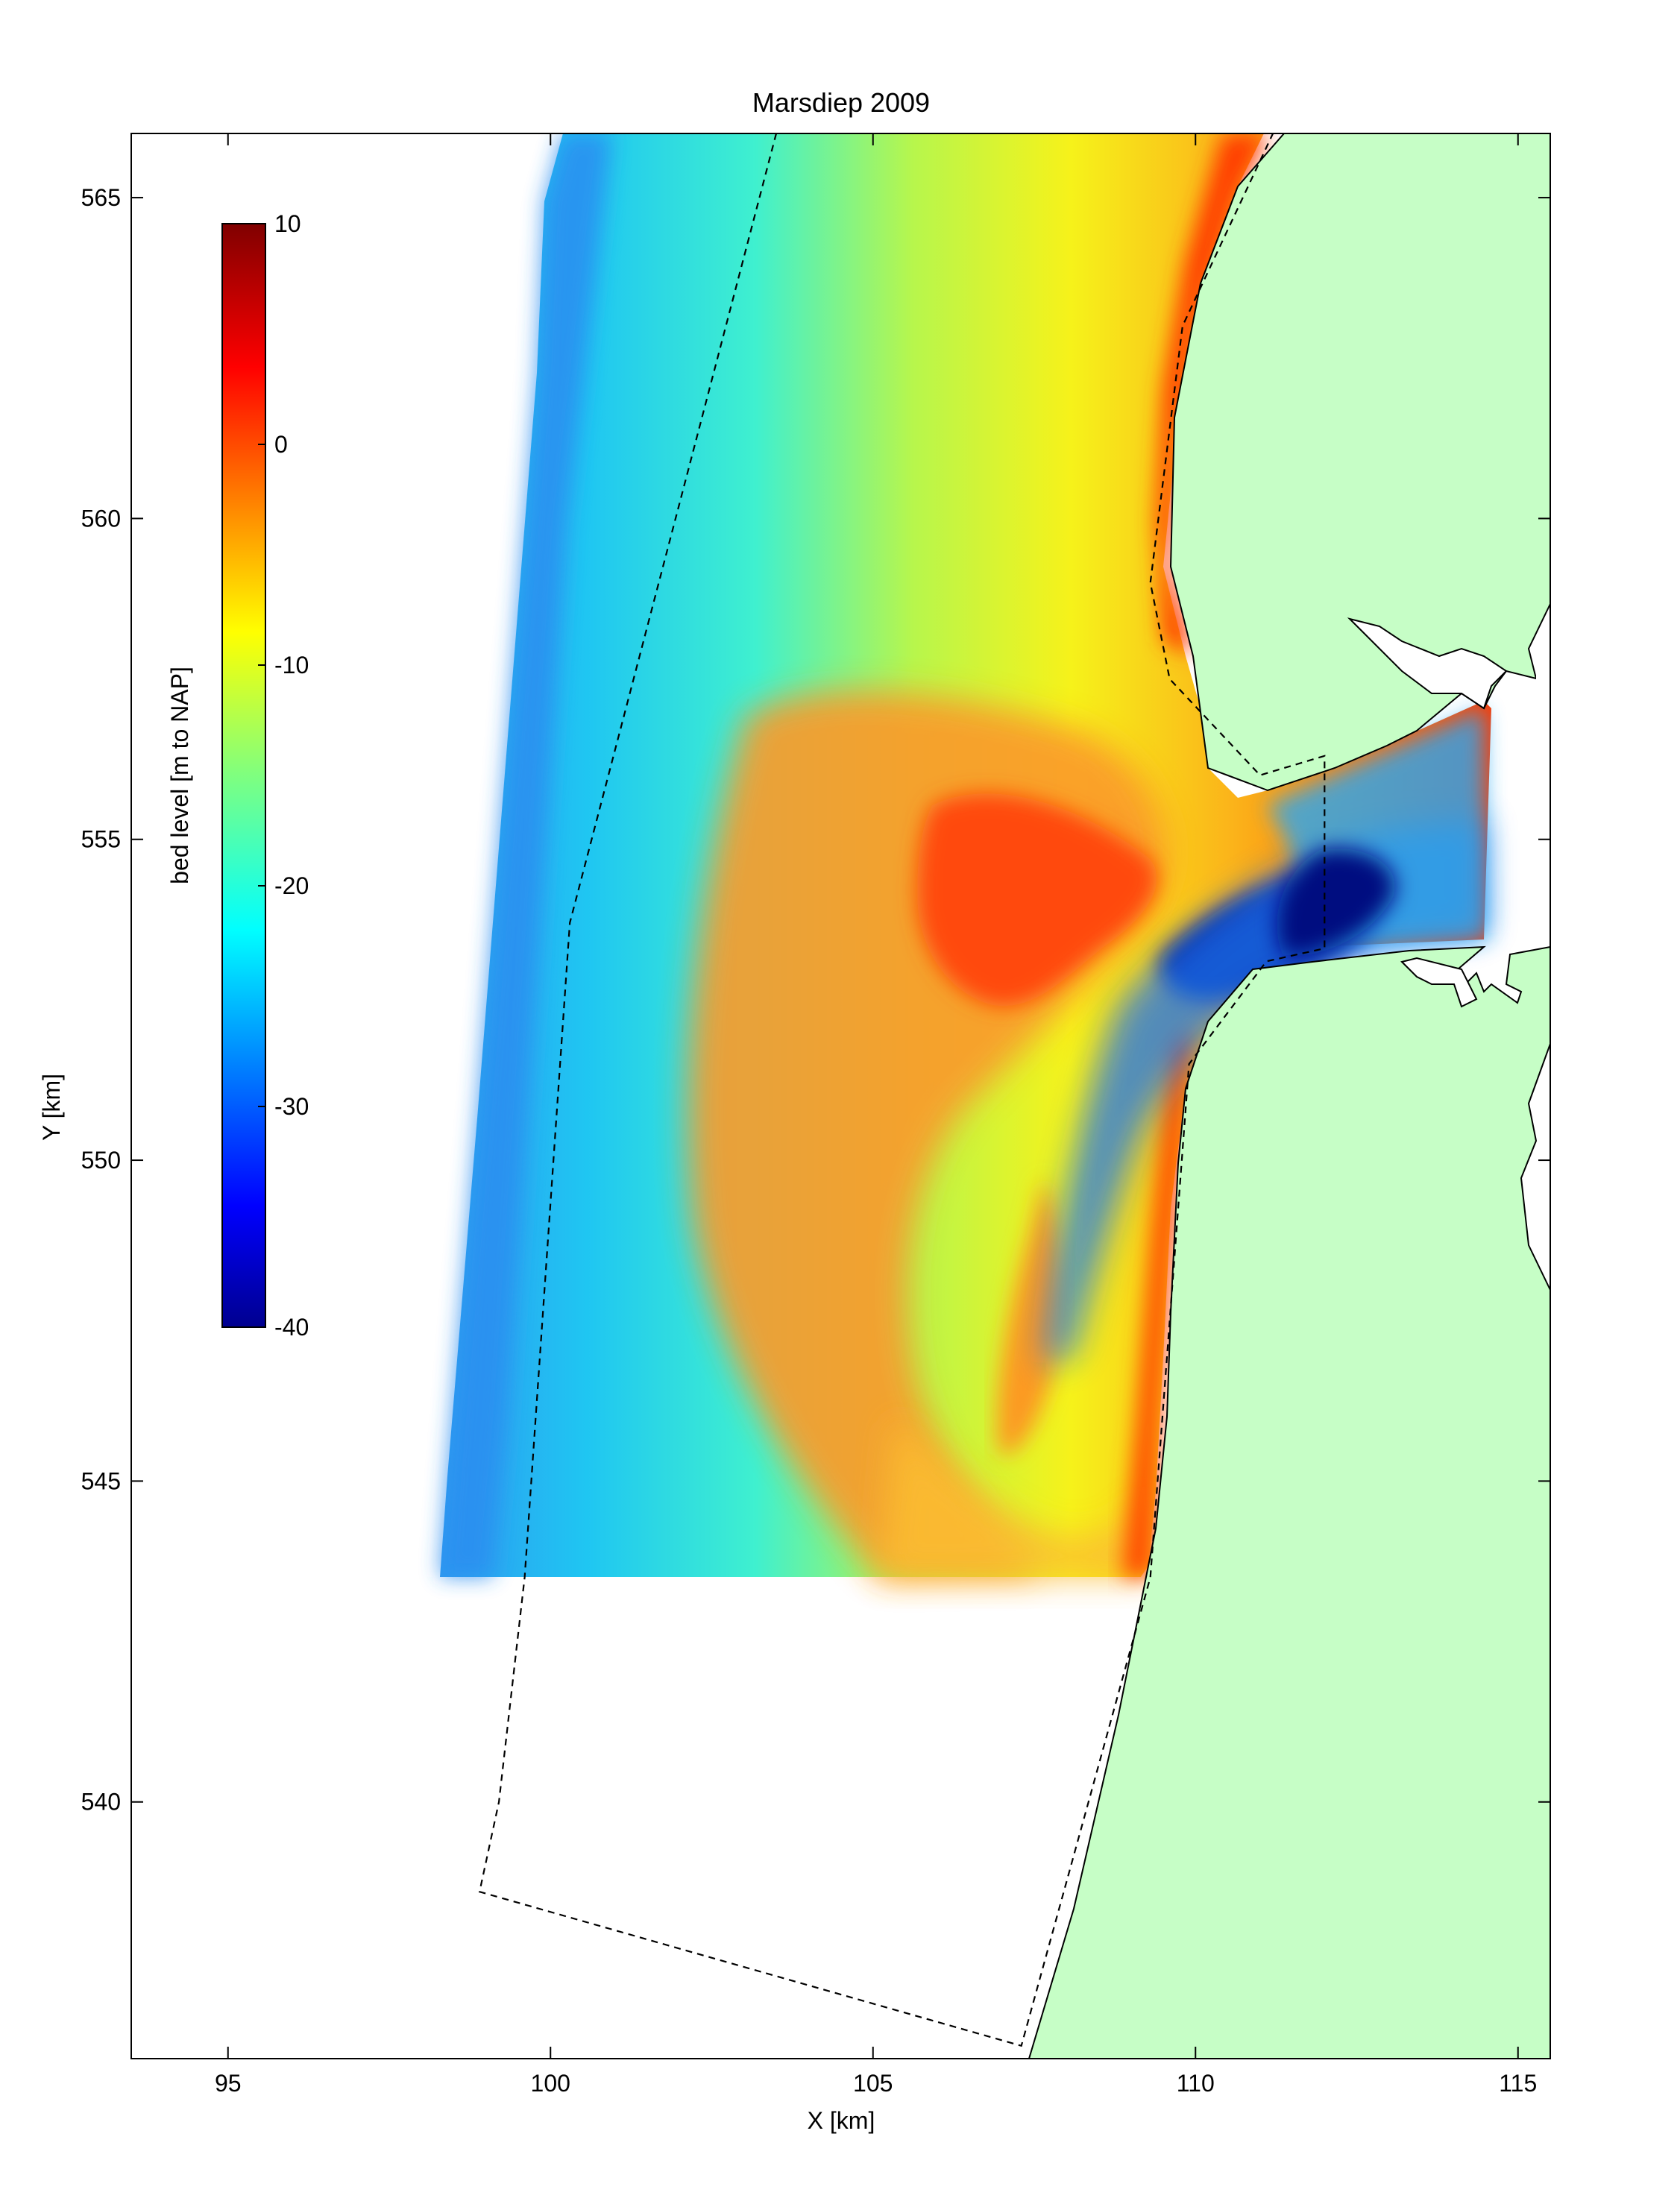 This screenshot has width=1680, height=2207. I want to click on texel-land, so click(1359, 462).